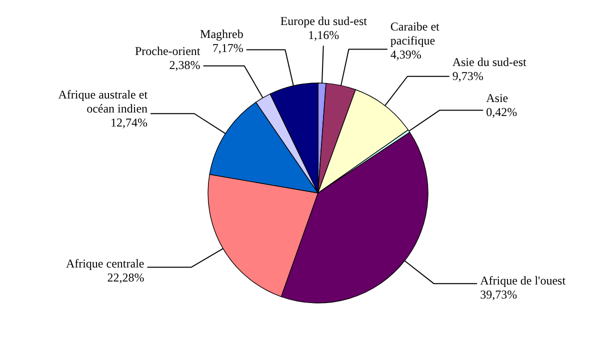  I want to click on data-label: 2,38%, so click(184, 65).